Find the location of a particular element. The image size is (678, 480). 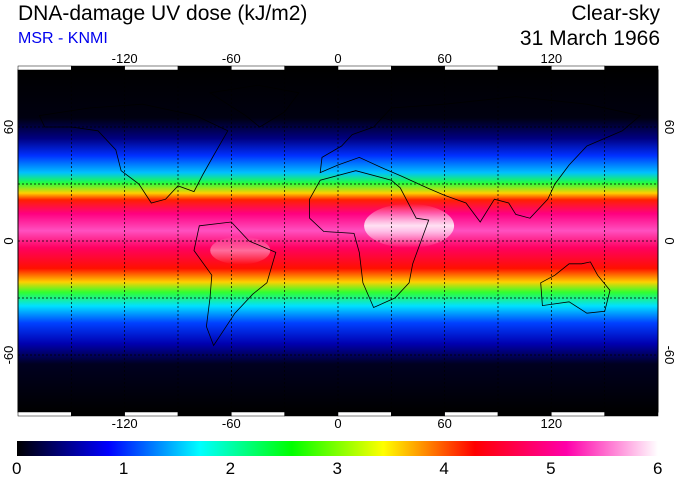

map-date: 31 March 1966 is located at coordinates (589, 38).